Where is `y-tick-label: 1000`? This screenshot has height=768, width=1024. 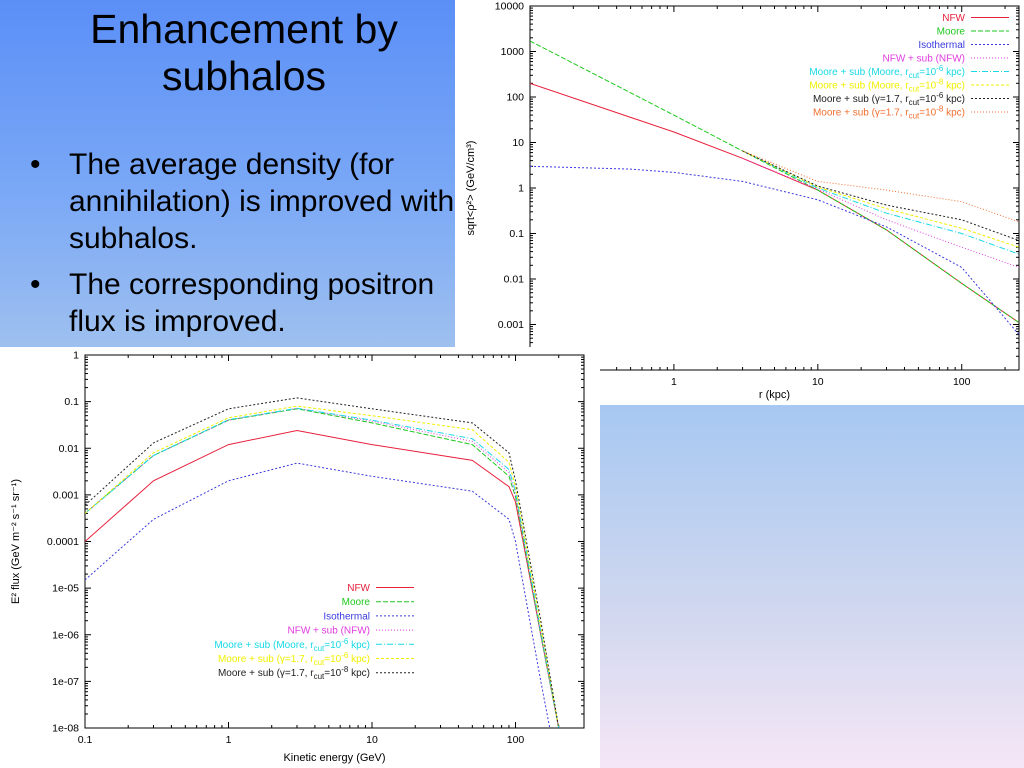
y-tick-label: 1000 is located at coordinates (513, 52).